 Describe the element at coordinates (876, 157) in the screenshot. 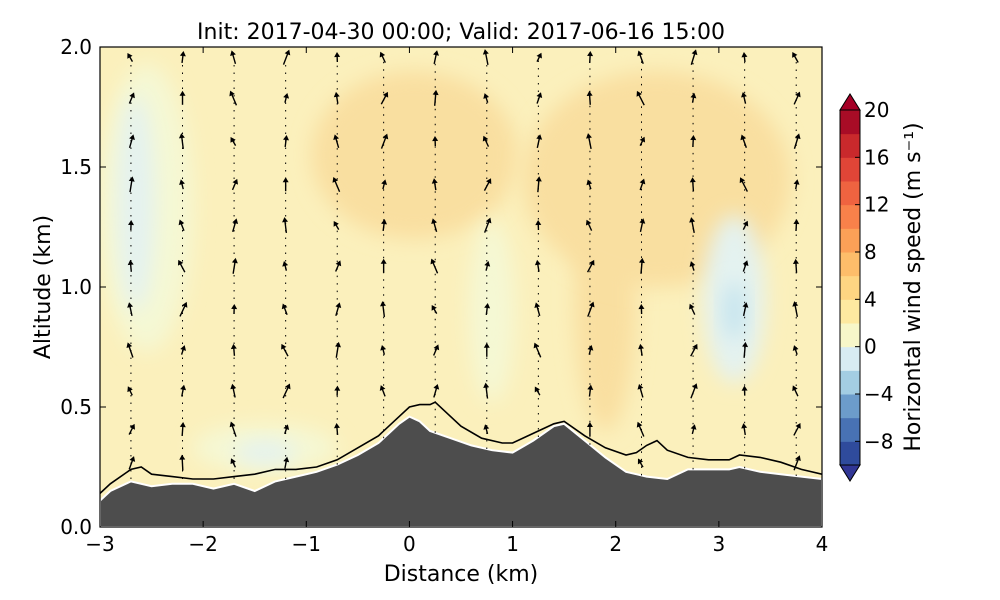

I see `colorbar-tick-label: 16` at that location.